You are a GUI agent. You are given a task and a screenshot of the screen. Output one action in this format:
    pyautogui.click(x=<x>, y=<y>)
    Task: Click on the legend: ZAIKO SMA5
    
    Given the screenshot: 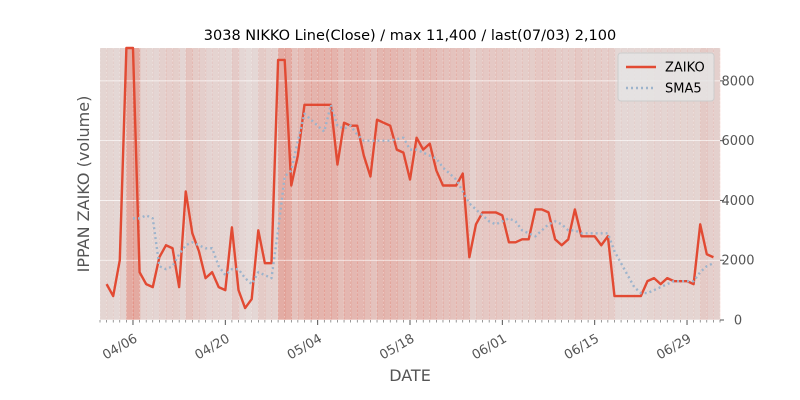 What is the action you would take?
    pyautogui.click(x=666, y=77)
    